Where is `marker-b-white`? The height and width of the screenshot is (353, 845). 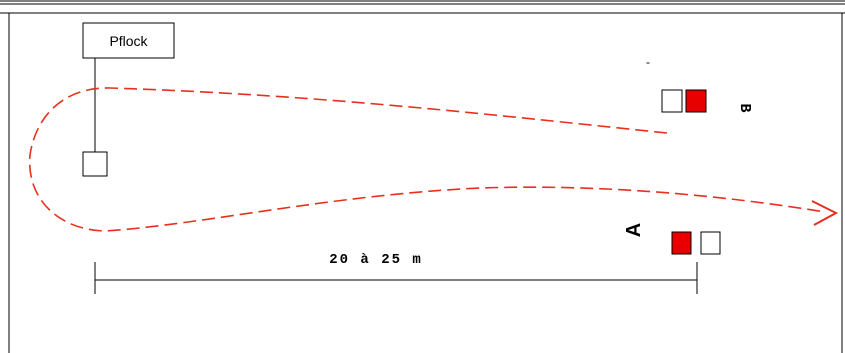
marker-b-white is located at coordinates (672, 101).